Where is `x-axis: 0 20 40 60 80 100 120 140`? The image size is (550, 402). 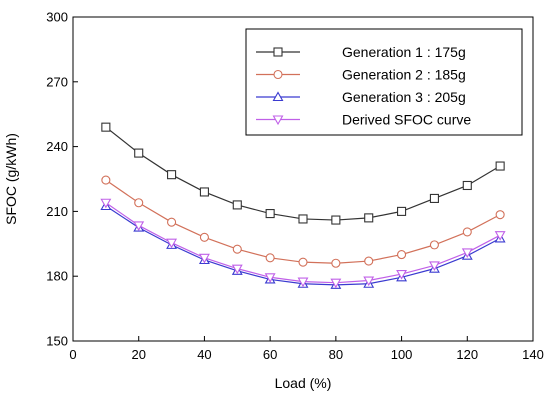
x-axis: 0 20 40 60 80 100 120 140 is located at coordinates (306, 349).